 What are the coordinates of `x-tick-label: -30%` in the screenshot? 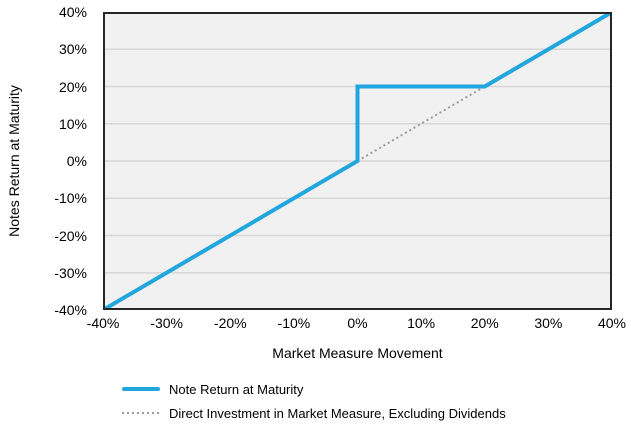 It's located at (166, 323).